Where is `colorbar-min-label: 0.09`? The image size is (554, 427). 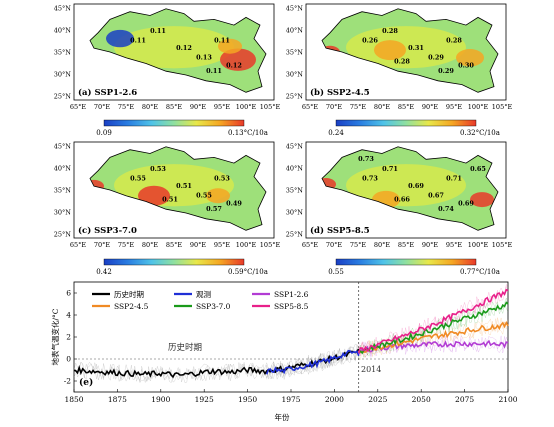 colorbar-min-label: 0.09 is located at coordinates (104, 133).